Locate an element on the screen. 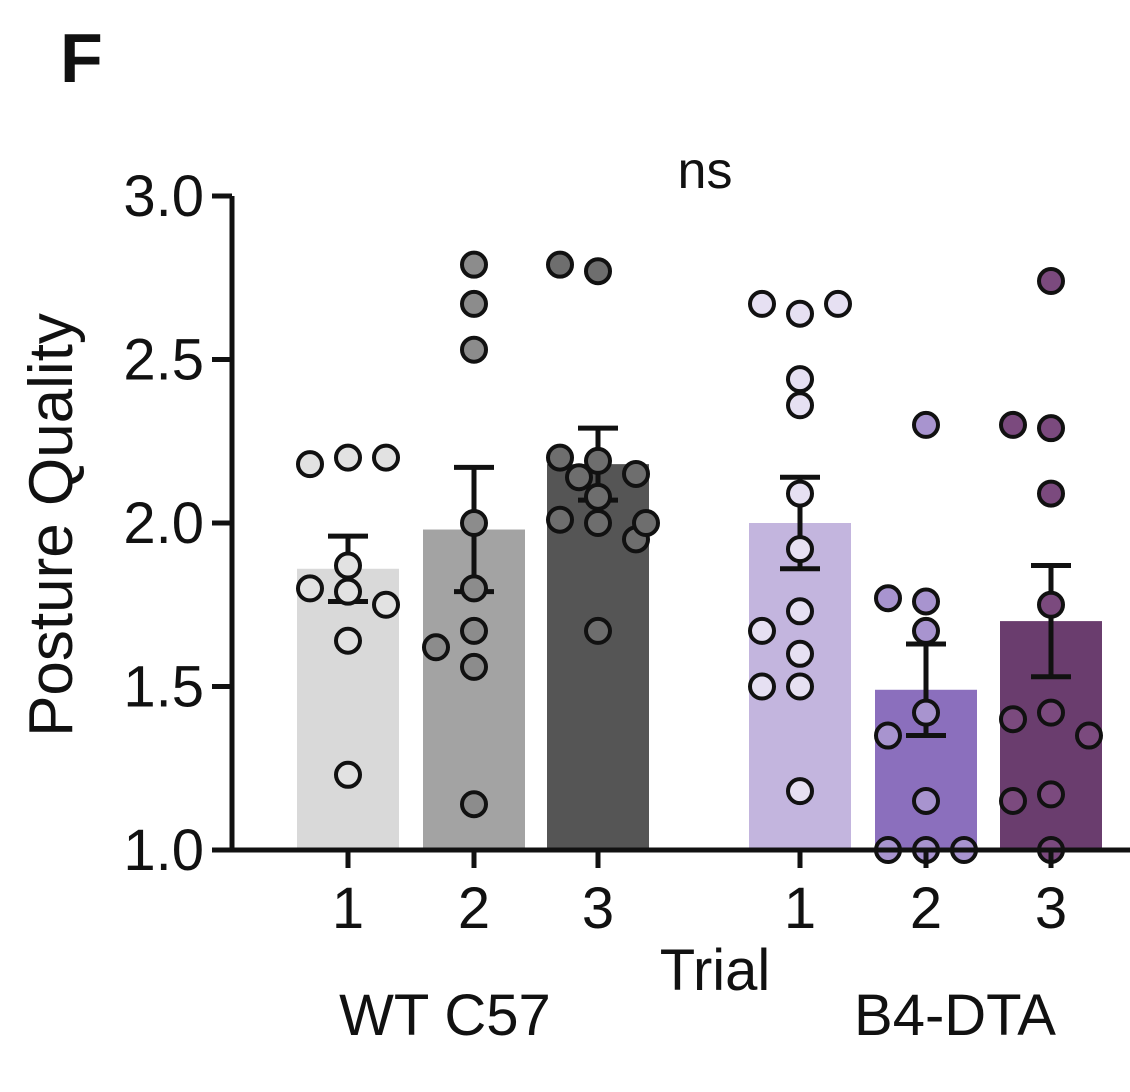 This screenshot has width=1130, height=1092. y-tick-label: 1.5 is located at coordinates (163, 687).